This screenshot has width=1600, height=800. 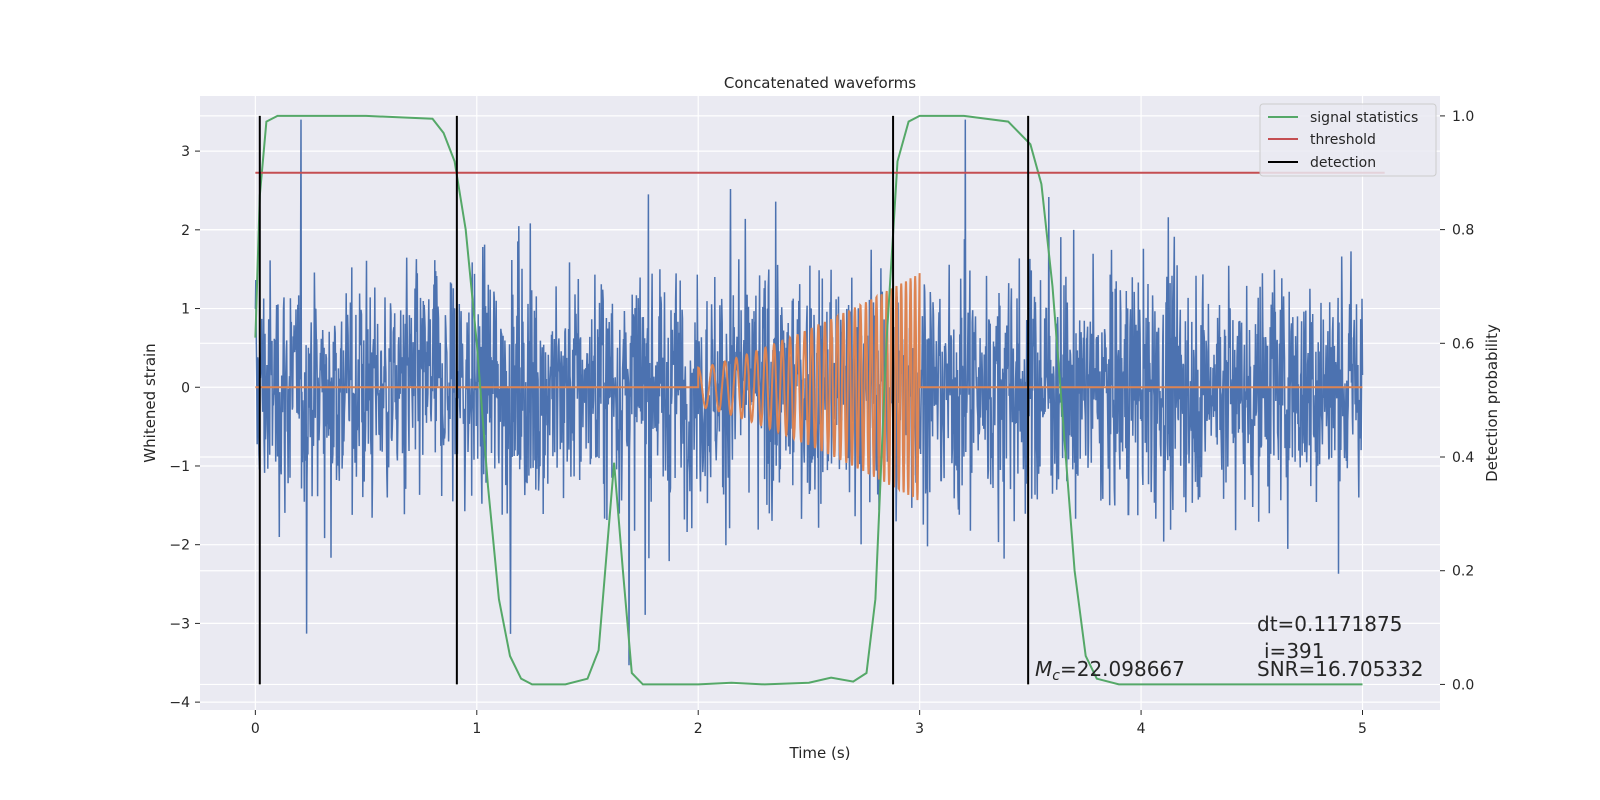 I want to click on y2-tick-label-1: 0.2, so click(x=1463, y=572).